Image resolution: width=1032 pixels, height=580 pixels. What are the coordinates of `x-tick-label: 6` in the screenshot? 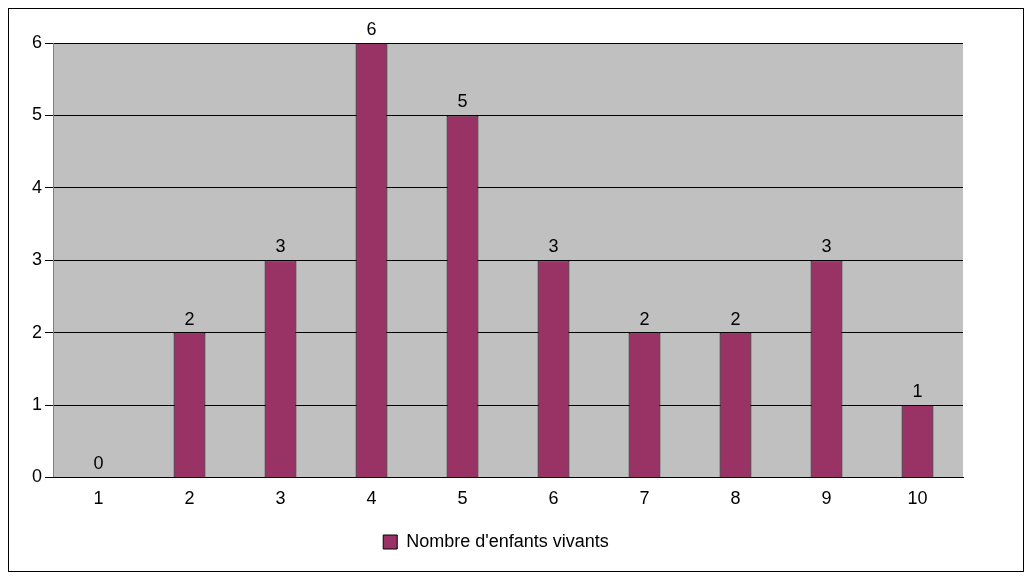 It's located at (553, 498).